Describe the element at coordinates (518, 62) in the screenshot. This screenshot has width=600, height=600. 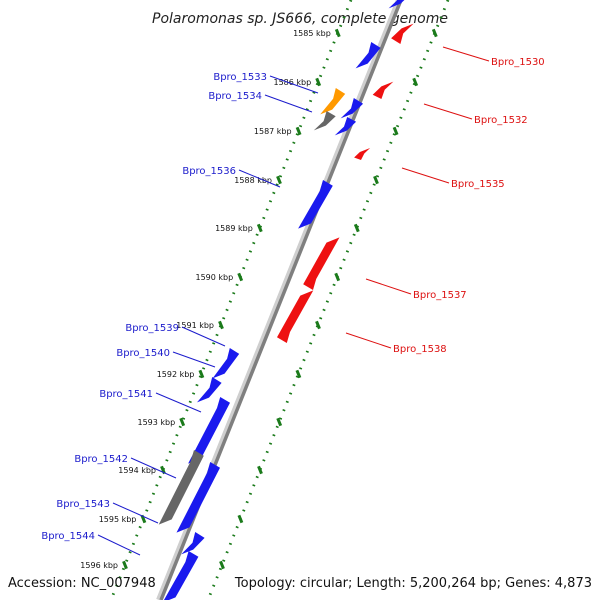
I see `gene-label-reverse: Bpro_1530` at that location.